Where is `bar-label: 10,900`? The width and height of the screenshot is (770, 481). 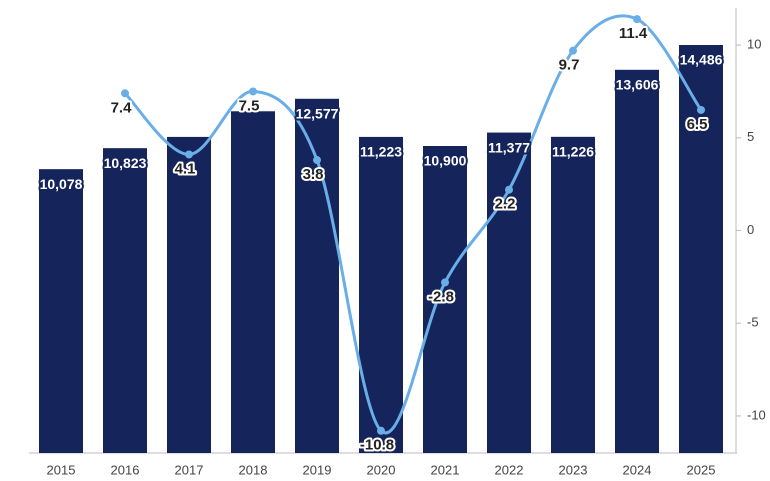
bar-label: 10,900 is located at coordinates (445, 161).